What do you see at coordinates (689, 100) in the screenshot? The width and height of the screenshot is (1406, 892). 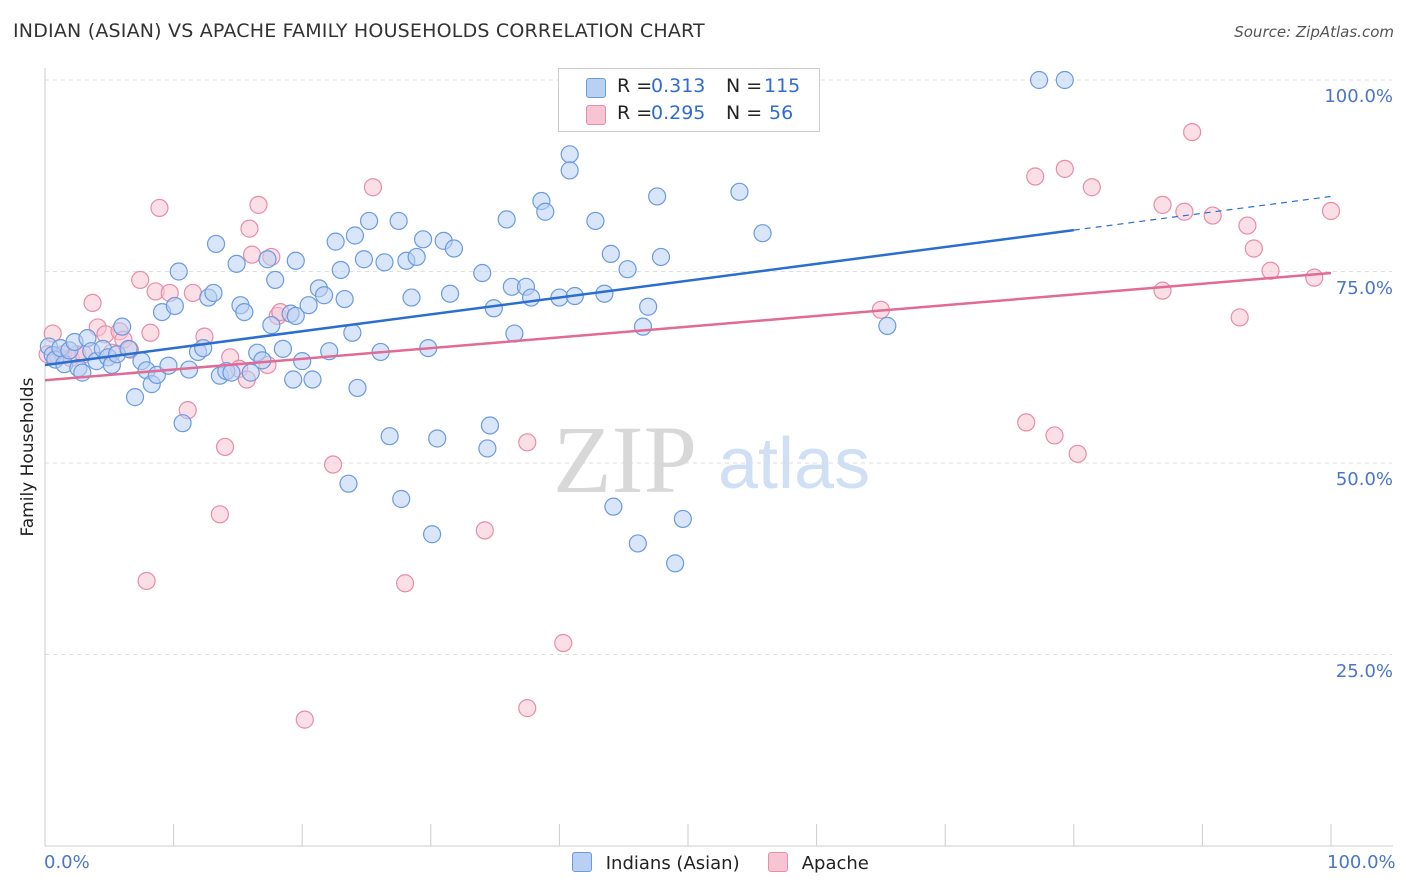 I see `stats-box: R = 0.313 N = 115 R = 0.295 N = 56` at bounding box center [689, 100].